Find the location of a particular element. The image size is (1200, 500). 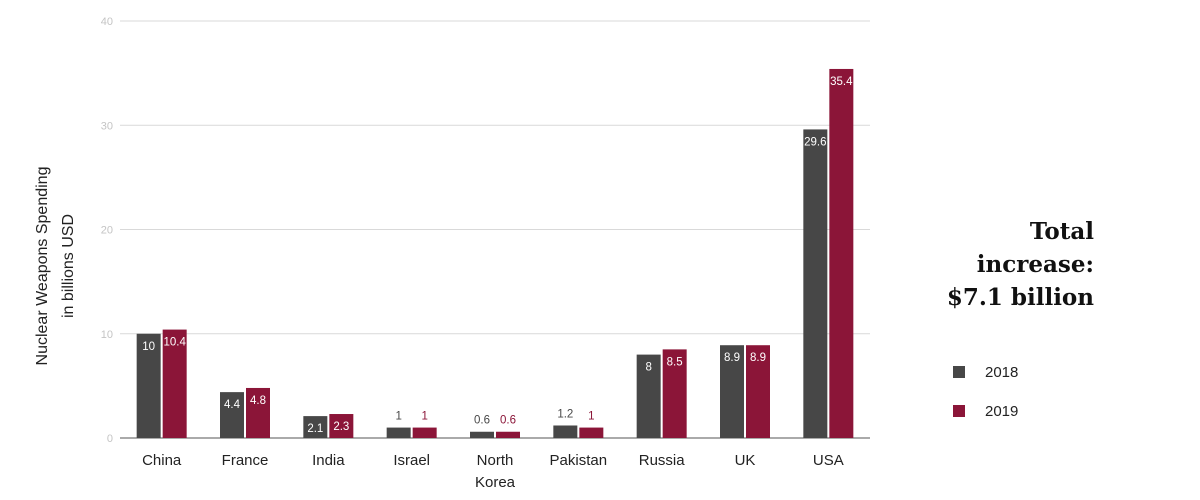

data-label: 10 is located at coordinates (148, 347).